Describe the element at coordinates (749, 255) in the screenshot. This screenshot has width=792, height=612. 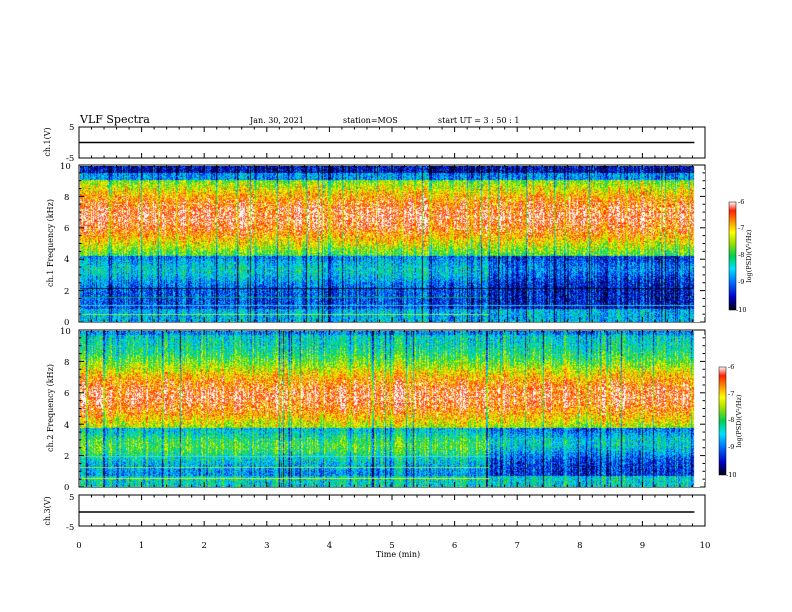
I see `ch1-colorbar-label: log(PSD)(V²/Hz)` at that location.